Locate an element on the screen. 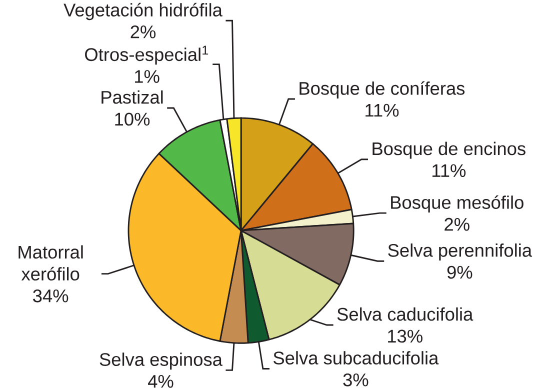 The width and height of the screenshot is (535, 391). slice-label: Selva espinosa is located at coordinates (161, 361).